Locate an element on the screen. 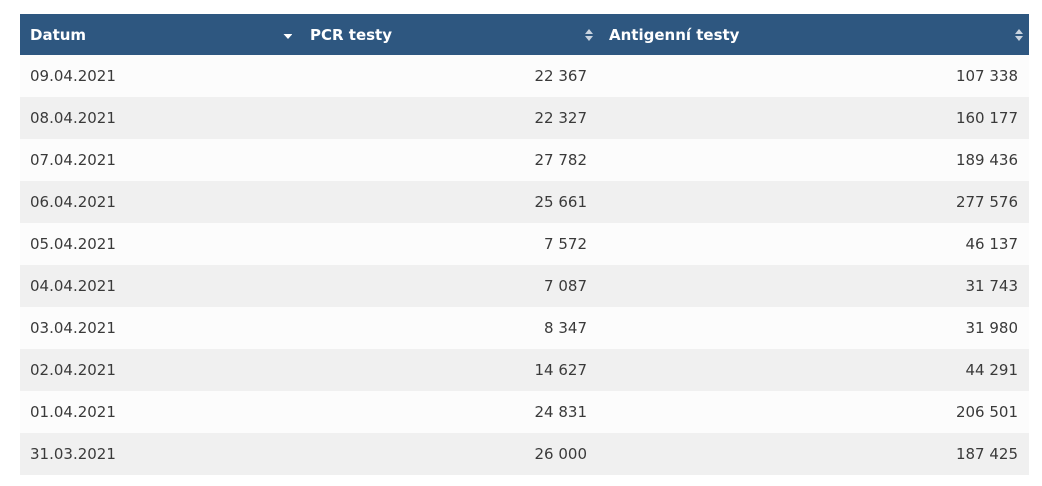 Image resolution: width=1042 pixels, height=486 pixels. column-header-date-label: Datum is located at coordinates (58, 35).